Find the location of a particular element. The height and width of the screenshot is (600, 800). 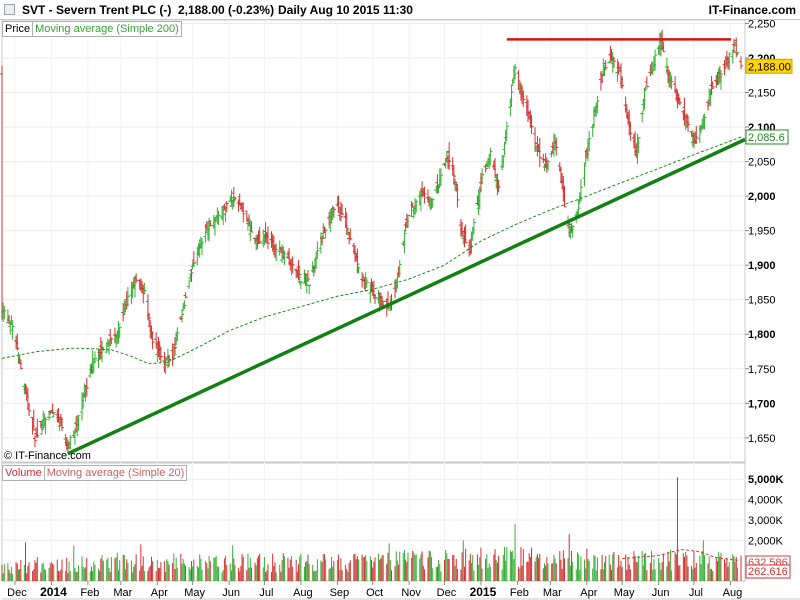

price-tick-label: 2,150 is located at coordinates (762, 94).